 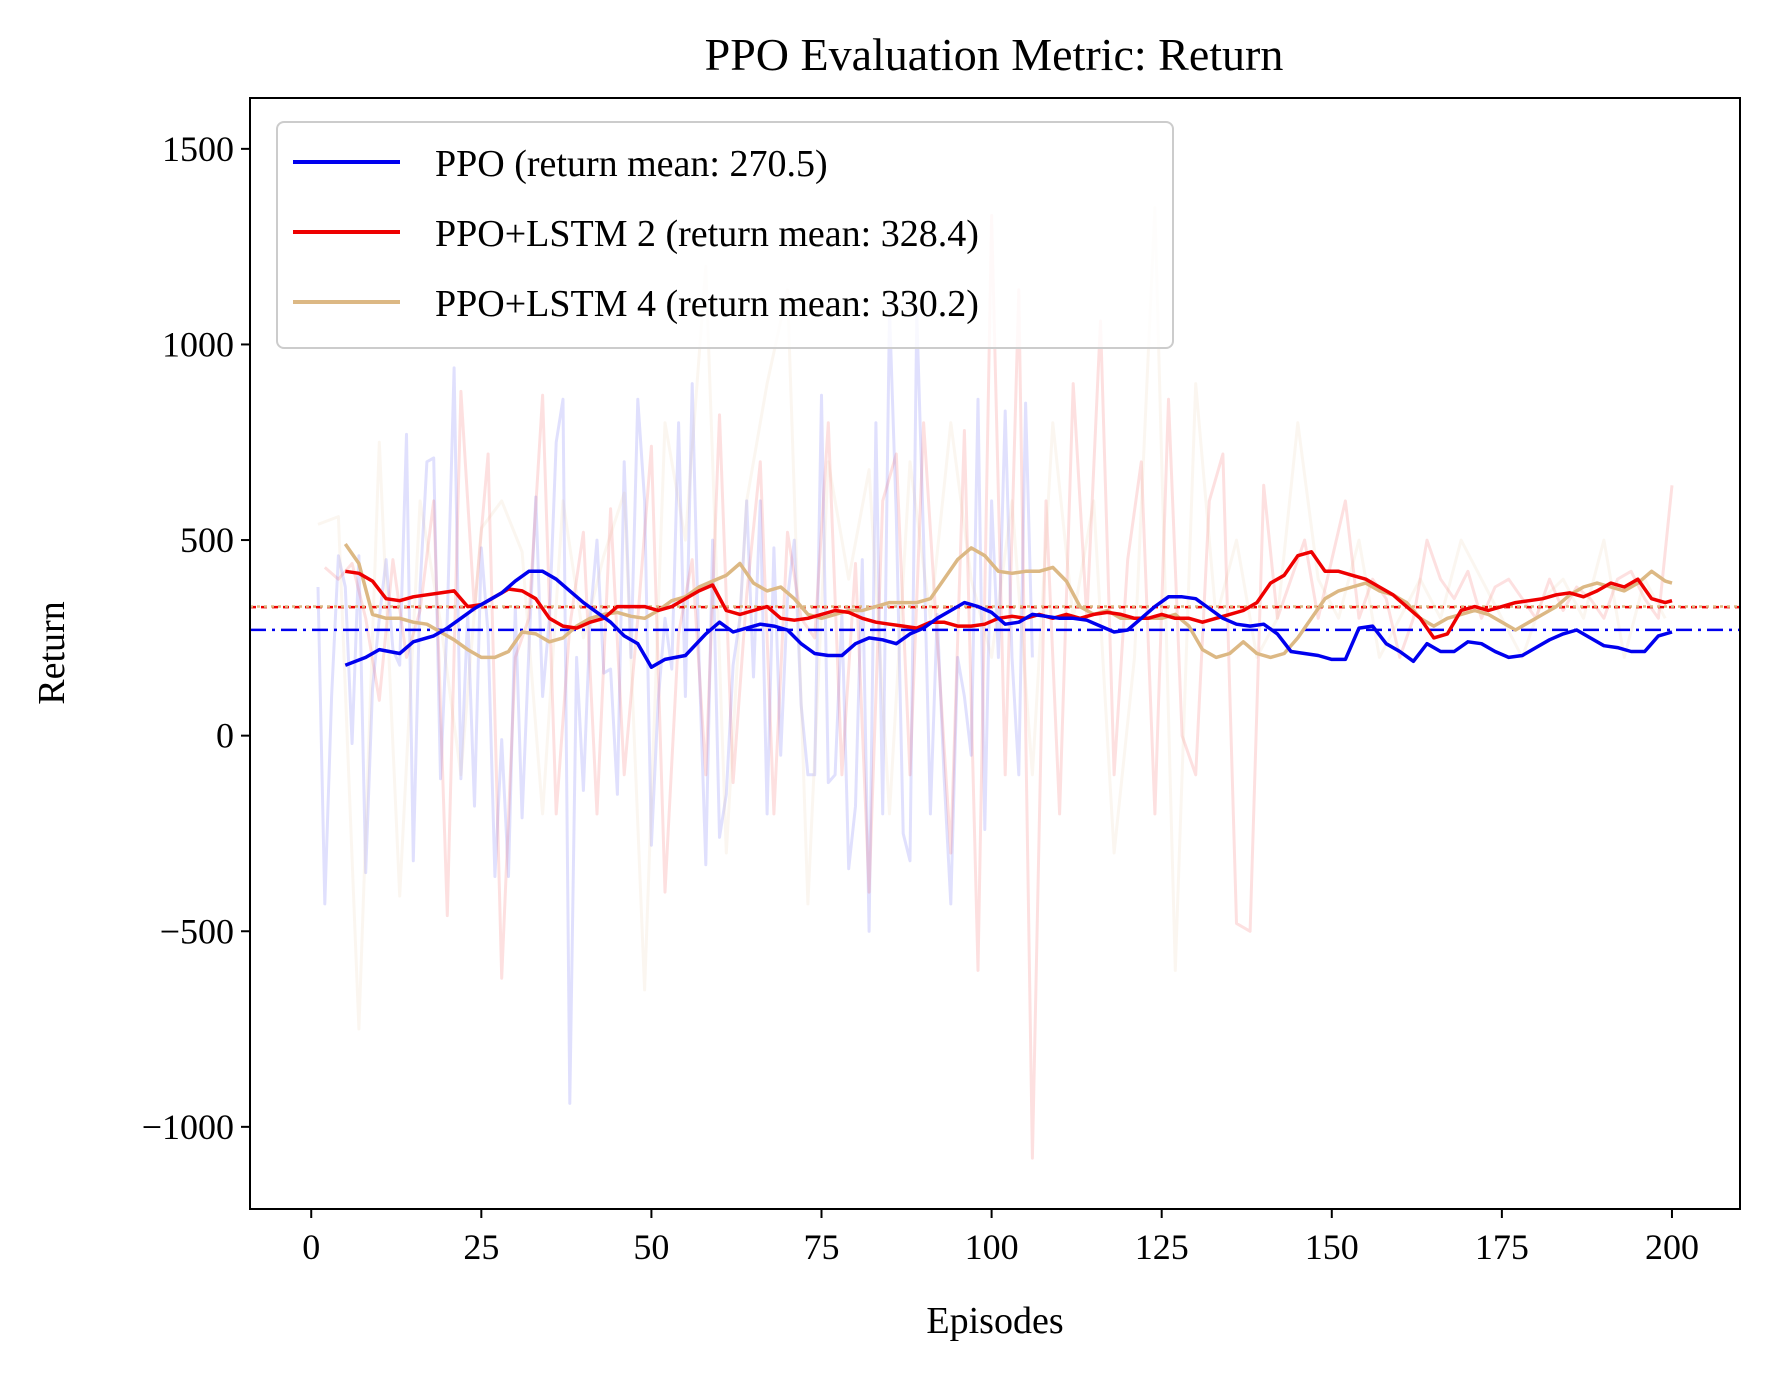 I want to click on mean-lines-layer, so click(x=995, y=618).